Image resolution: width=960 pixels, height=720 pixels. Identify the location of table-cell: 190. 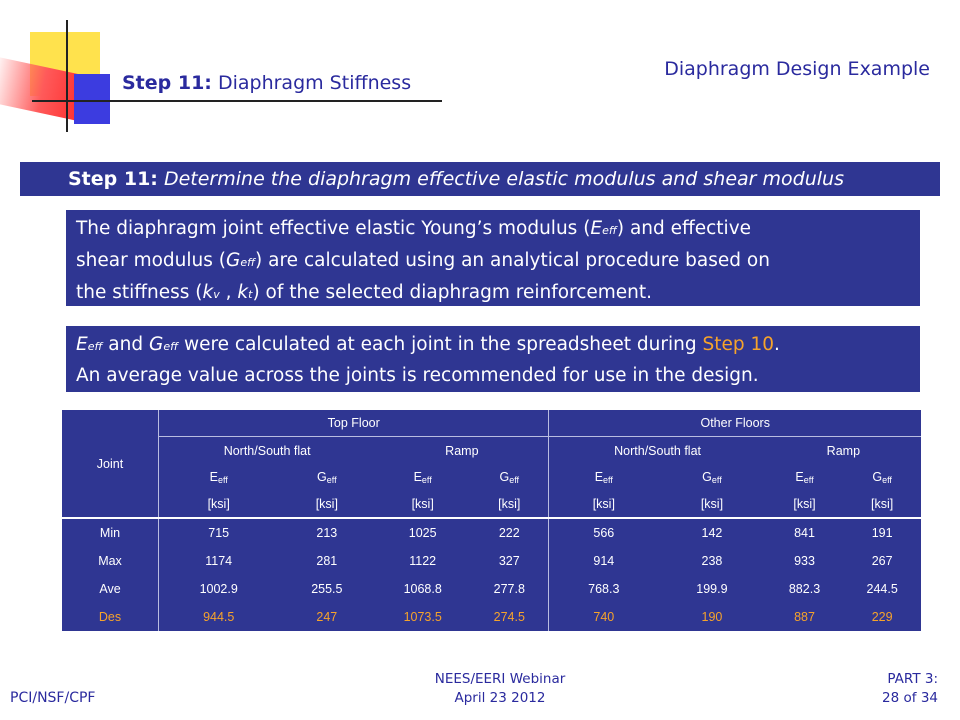
(712, 617).